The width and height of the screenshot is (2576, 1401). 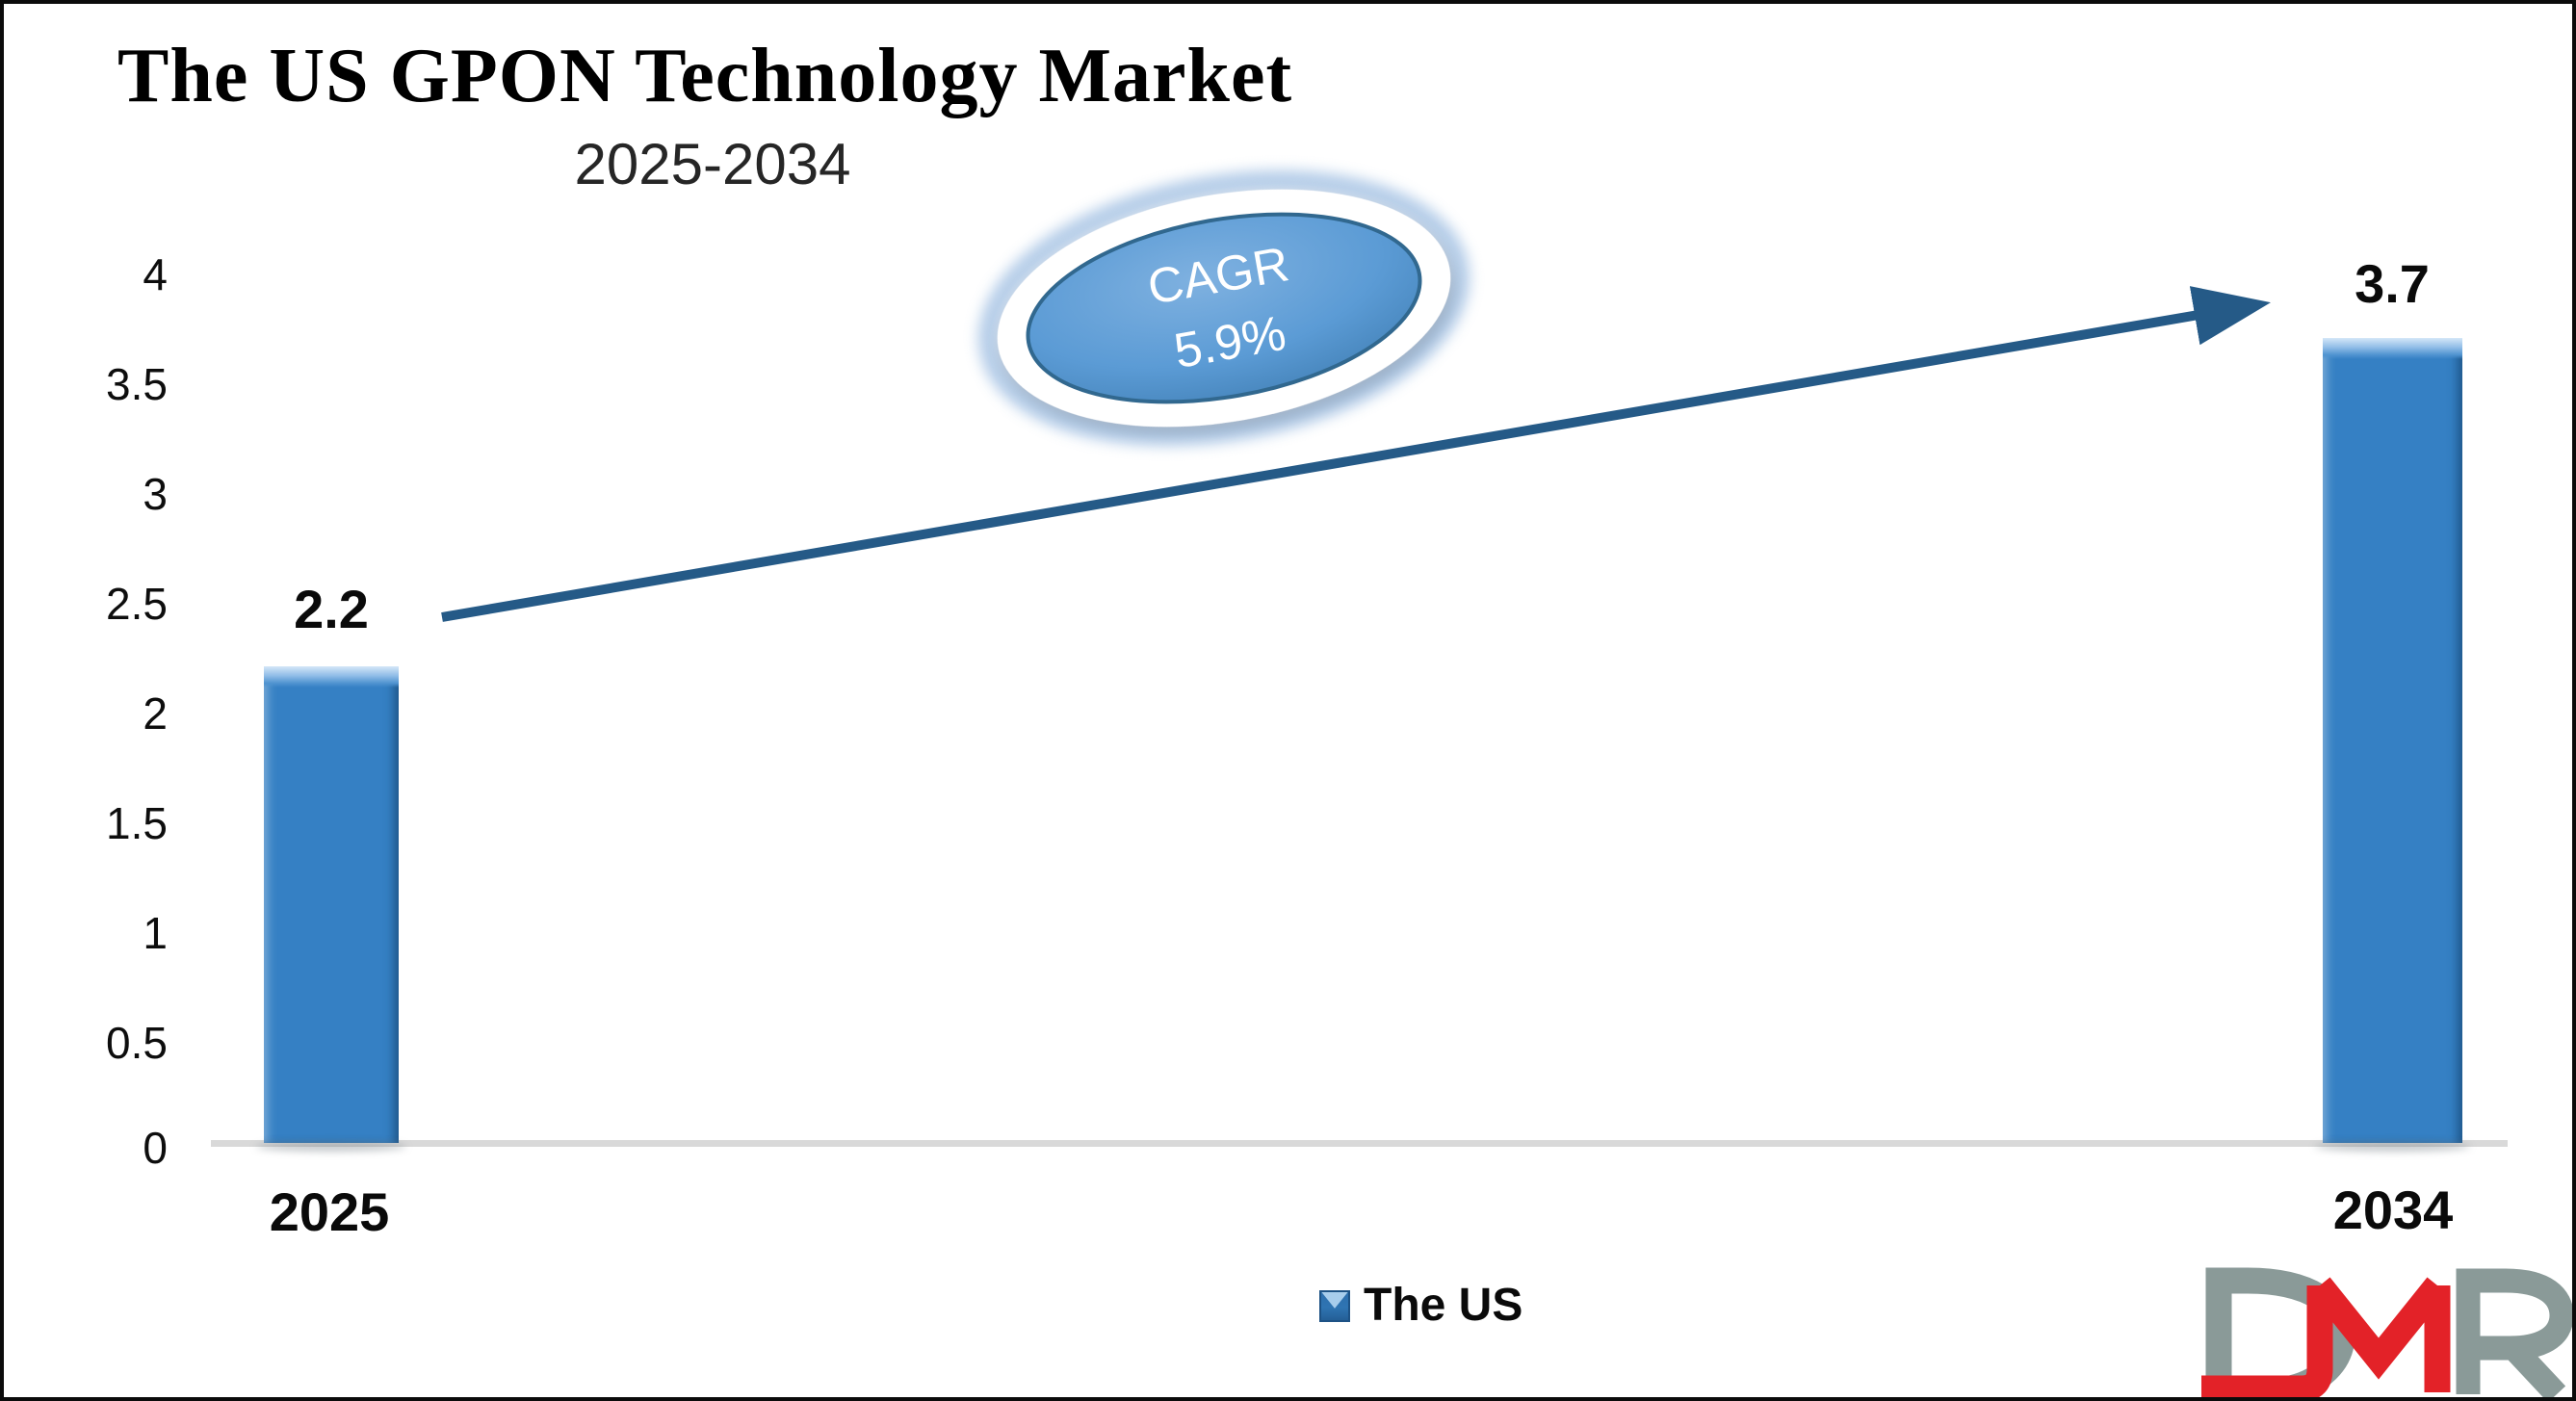 What do you see at coordinates (2326, 1337) in the screenshot?
I see `logo-letter-m` at bounding box center [2326, 1337].